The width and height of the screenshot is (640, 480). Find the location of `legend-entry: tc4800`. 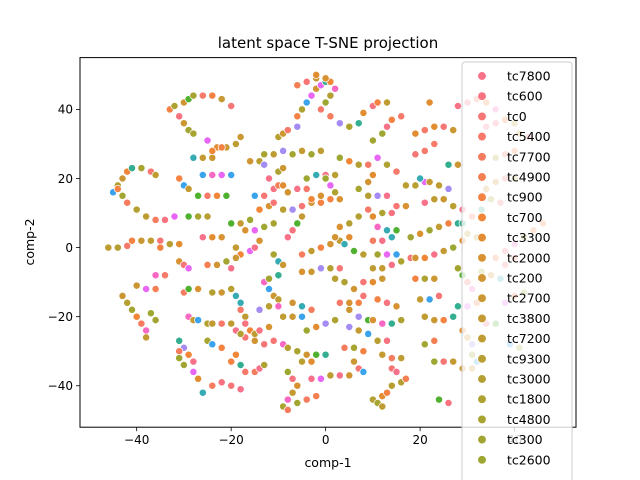

legend-entry: tc4800 is located at coordinates (514, 419).